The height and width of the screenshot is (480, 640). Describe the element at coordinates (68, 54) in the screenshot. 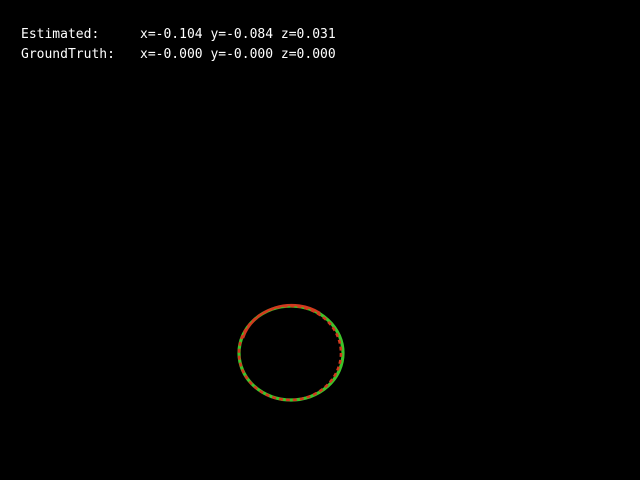

I see `ground-truth-label: GroundTruth:` at that location.